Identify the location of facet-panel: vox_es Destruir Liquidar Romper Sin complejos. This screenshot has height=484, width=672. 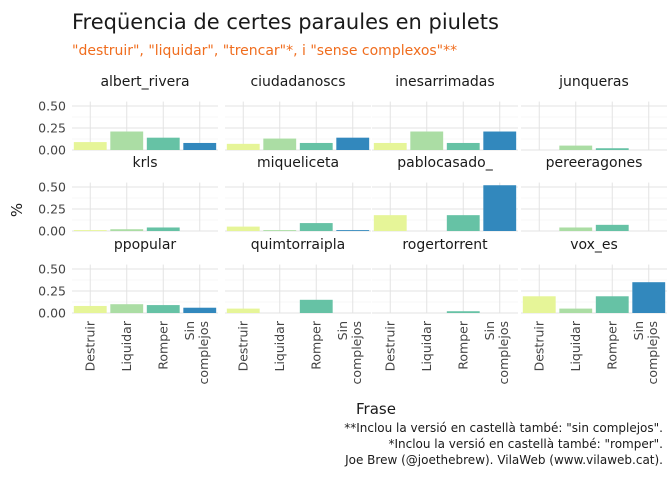
(594, 310).